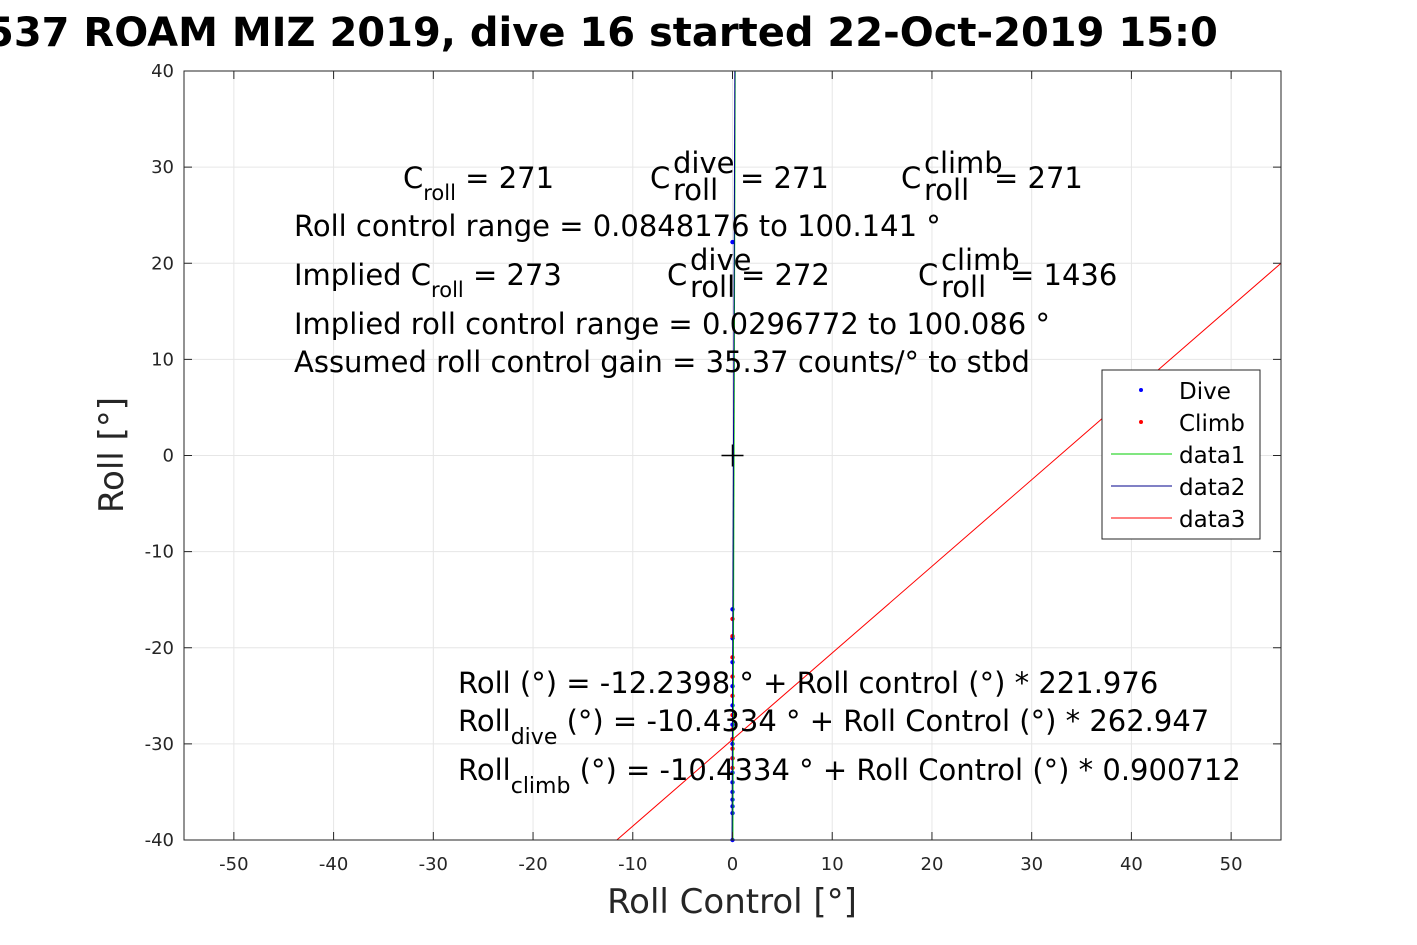 This screenshot has height=945, width=1417. I want to click on implied-c-roll-climb-sup: climb, so click(980, 260).